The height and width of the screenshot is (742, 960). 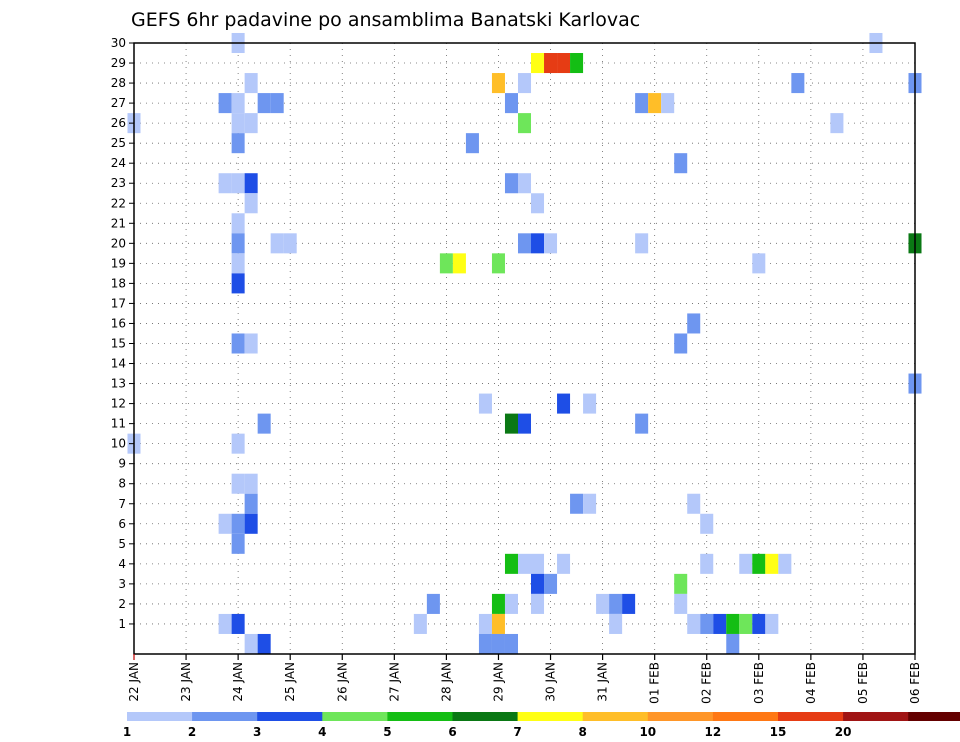 What do you see at coordinates (759, 683) in the screenshot?
I see `x-tick-label: 03 FEB` at bounding box center [759, 683].